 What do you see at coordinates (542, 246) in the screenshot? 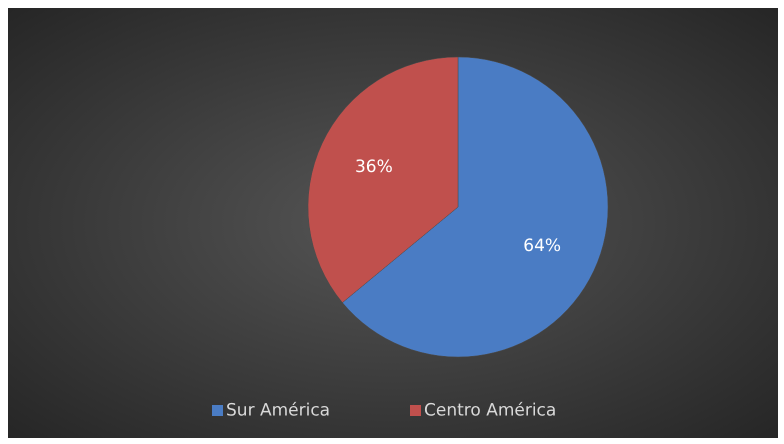
I see `data-label: 64%` at bounding box center [542, 246].